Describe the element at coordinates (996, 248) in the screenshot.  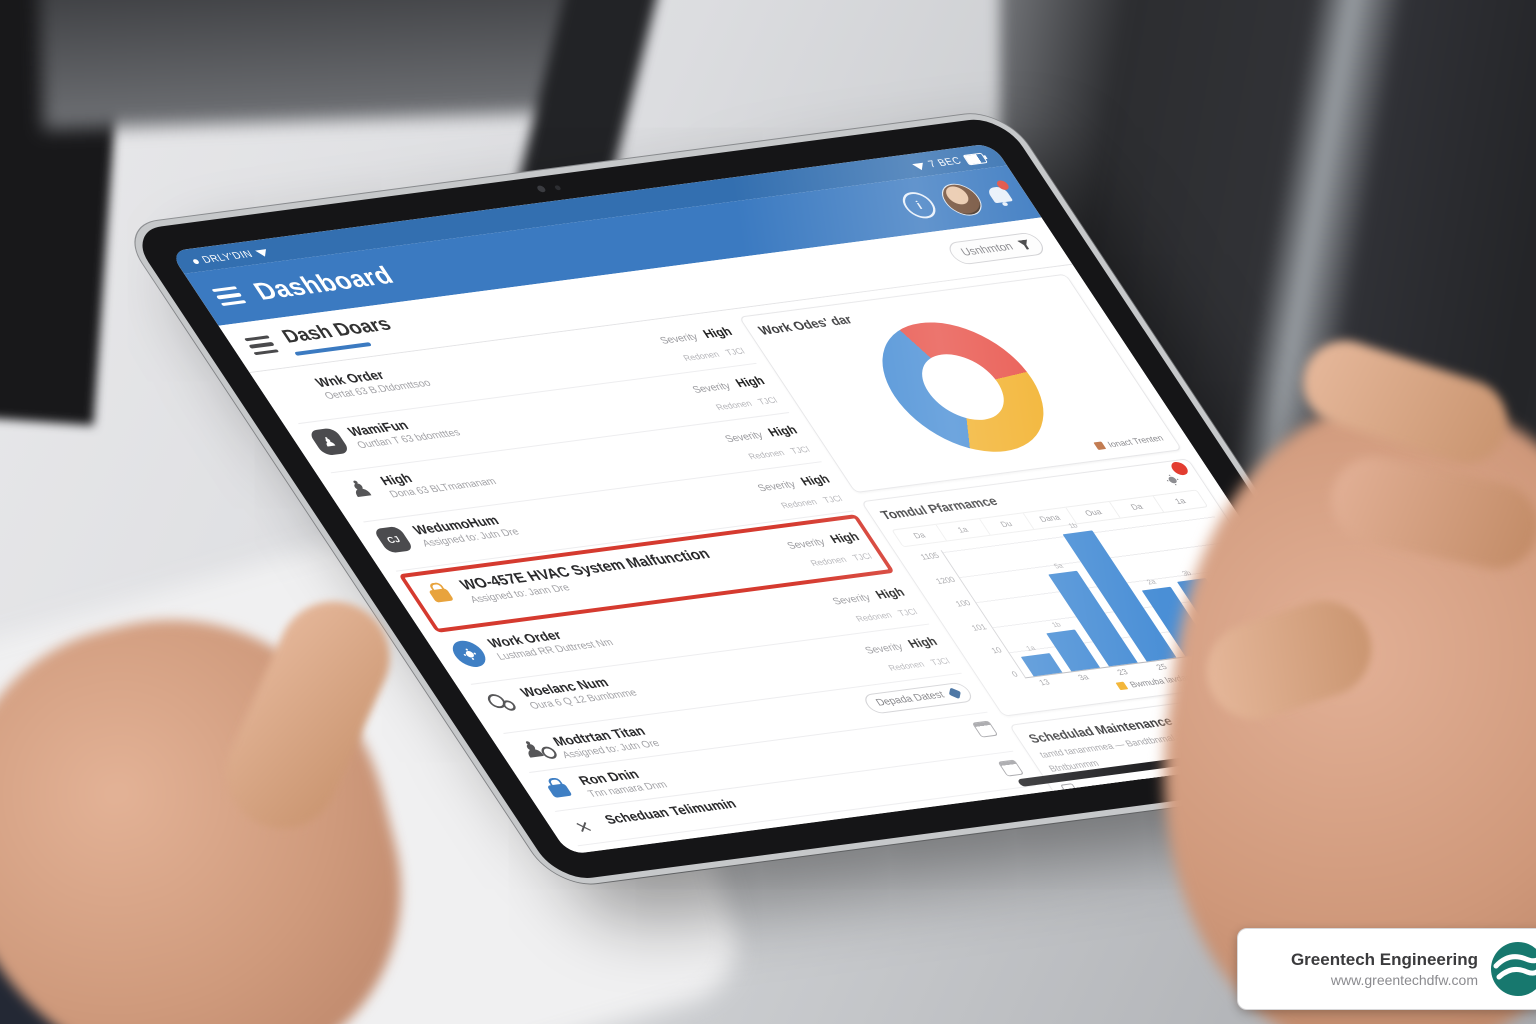
I see `filter-chip: Usnhmton` at that location.